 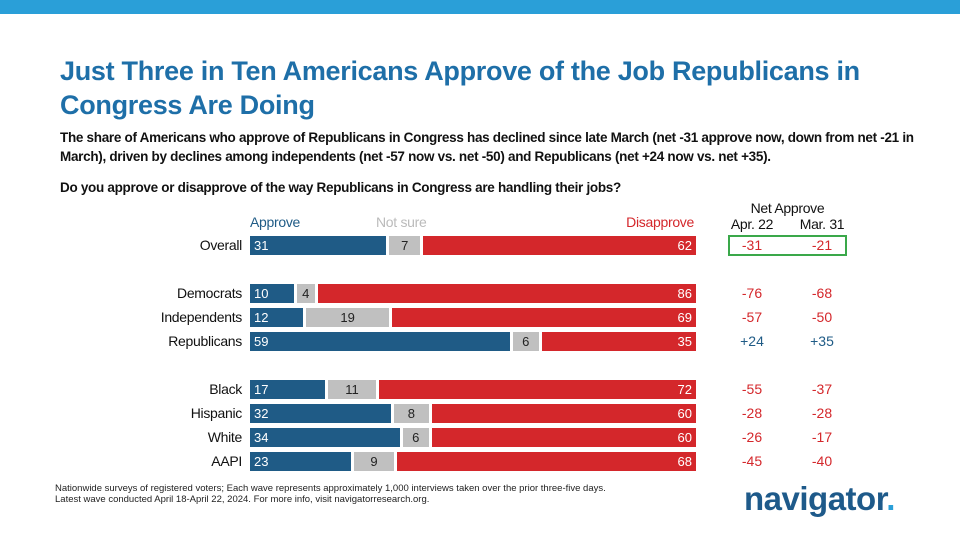 I want to click on net-mar31: -21, so click(x=822, y=245).